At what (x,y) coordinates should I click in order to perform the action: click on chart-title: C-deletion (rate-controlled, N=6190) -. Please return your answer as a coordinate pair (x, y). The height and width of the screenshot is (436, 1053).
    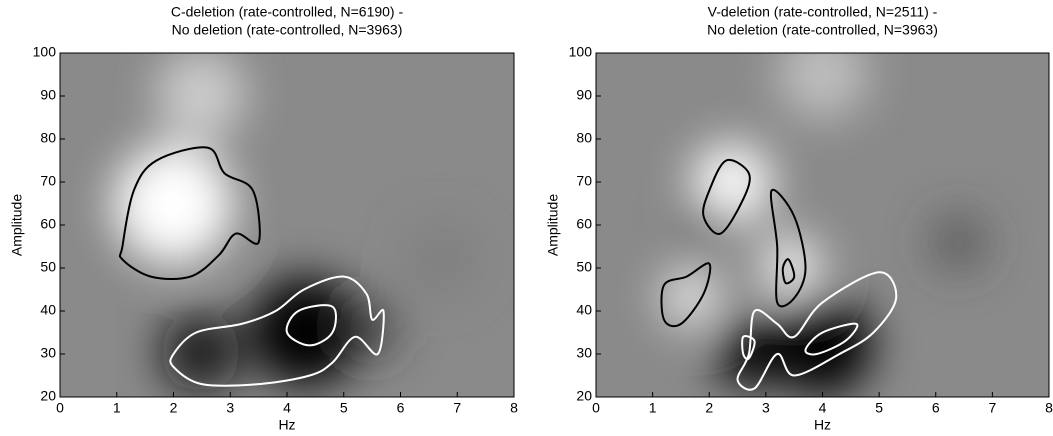
    Looking at the image, I should click on (287, 12).